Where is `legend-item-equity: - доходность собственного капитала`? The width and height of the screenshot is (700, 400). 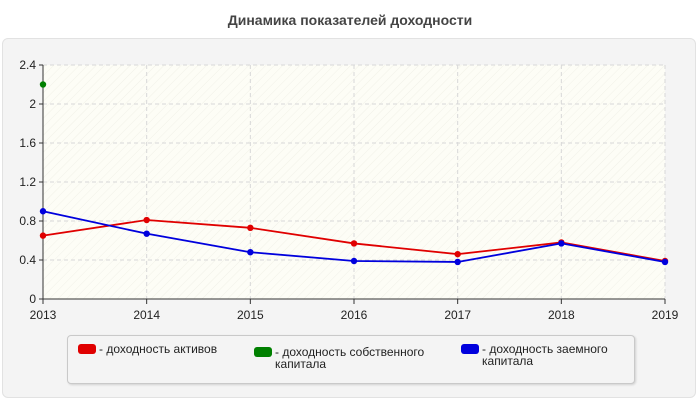
legend-item-equity: - доходность собственного капитала is located at coordinates (349, 358).